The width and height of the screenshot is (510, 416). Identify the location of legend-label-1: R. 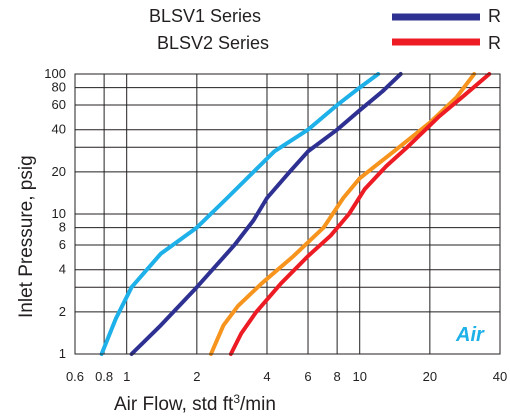
(494, 16).